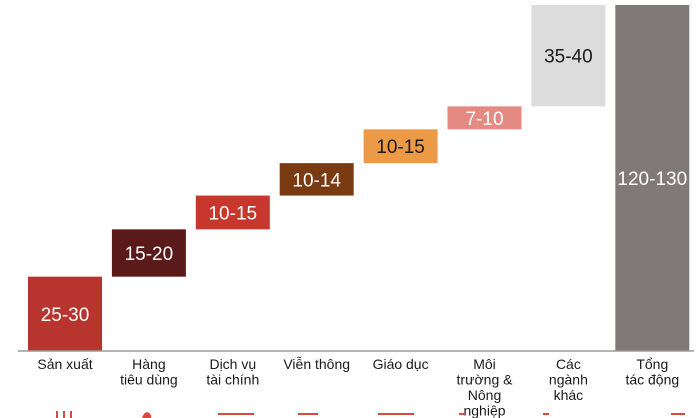 This screenshot has height=418, width=696. I want to click on category-label: Môi, so click(484, 364).